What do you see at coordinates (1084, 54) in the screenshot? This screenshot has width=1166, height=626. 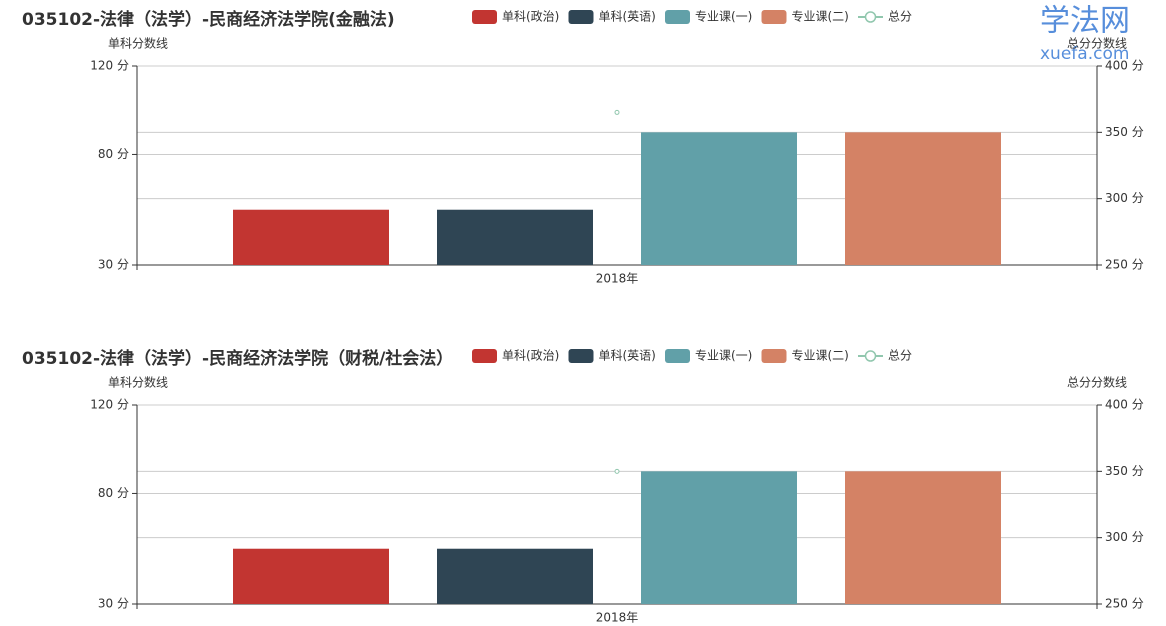 I see `watermark: xuefa.com` at bounding box center [1084, 54].